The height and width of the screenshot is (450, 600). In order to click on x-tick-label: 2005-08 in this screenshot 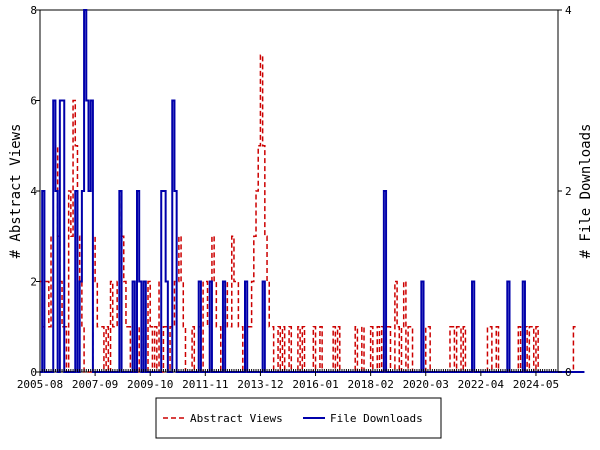, I will do `click(40, 384)`.